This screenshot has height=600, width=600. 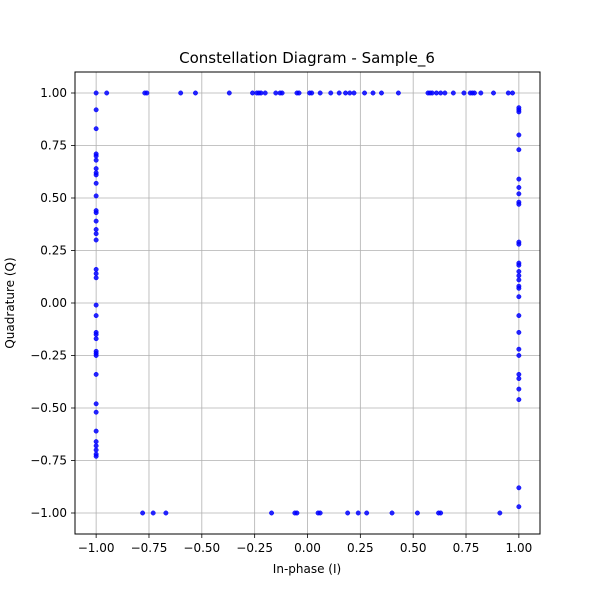 What do you see at coordinates (307, 58) in the screenshot?
I see `chart-title: Constellation Diagram - Sample_6` at bounding box center [307, 58].